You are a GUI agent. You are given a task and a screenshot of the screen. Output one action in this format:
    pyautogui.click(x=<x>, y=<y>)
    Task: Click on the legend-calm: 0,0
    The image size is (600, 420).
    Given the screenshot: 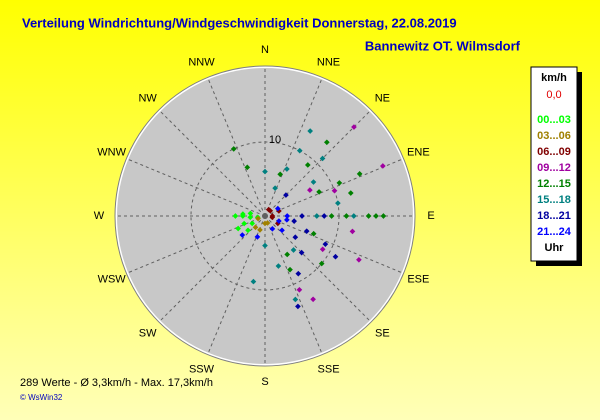 What is the action you would take?
    pyautogui.click(x=553, y=95)
    